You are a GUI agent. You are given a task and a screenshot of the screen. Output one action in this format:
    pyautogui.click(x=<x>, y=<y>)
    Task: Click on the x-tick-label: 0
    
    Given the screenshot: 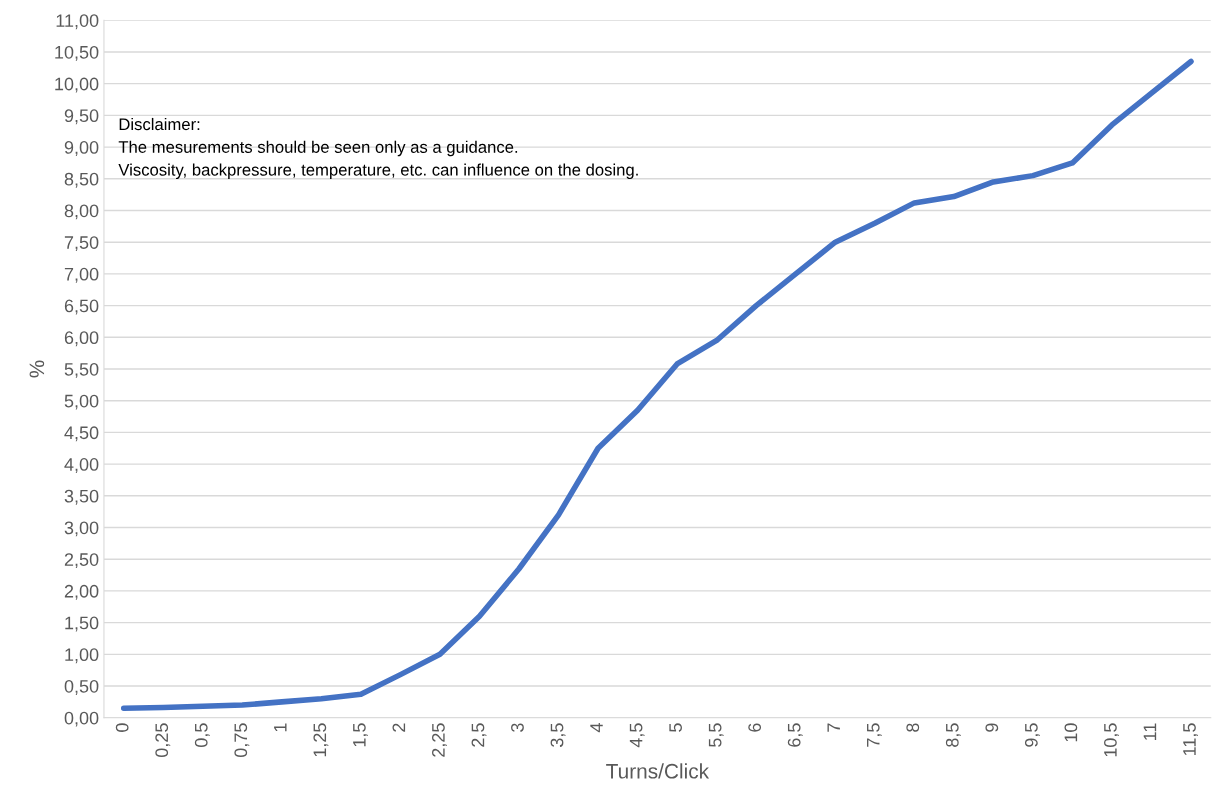 What is the action you would take?
    pyautogui.click(x=122, y=727)
    